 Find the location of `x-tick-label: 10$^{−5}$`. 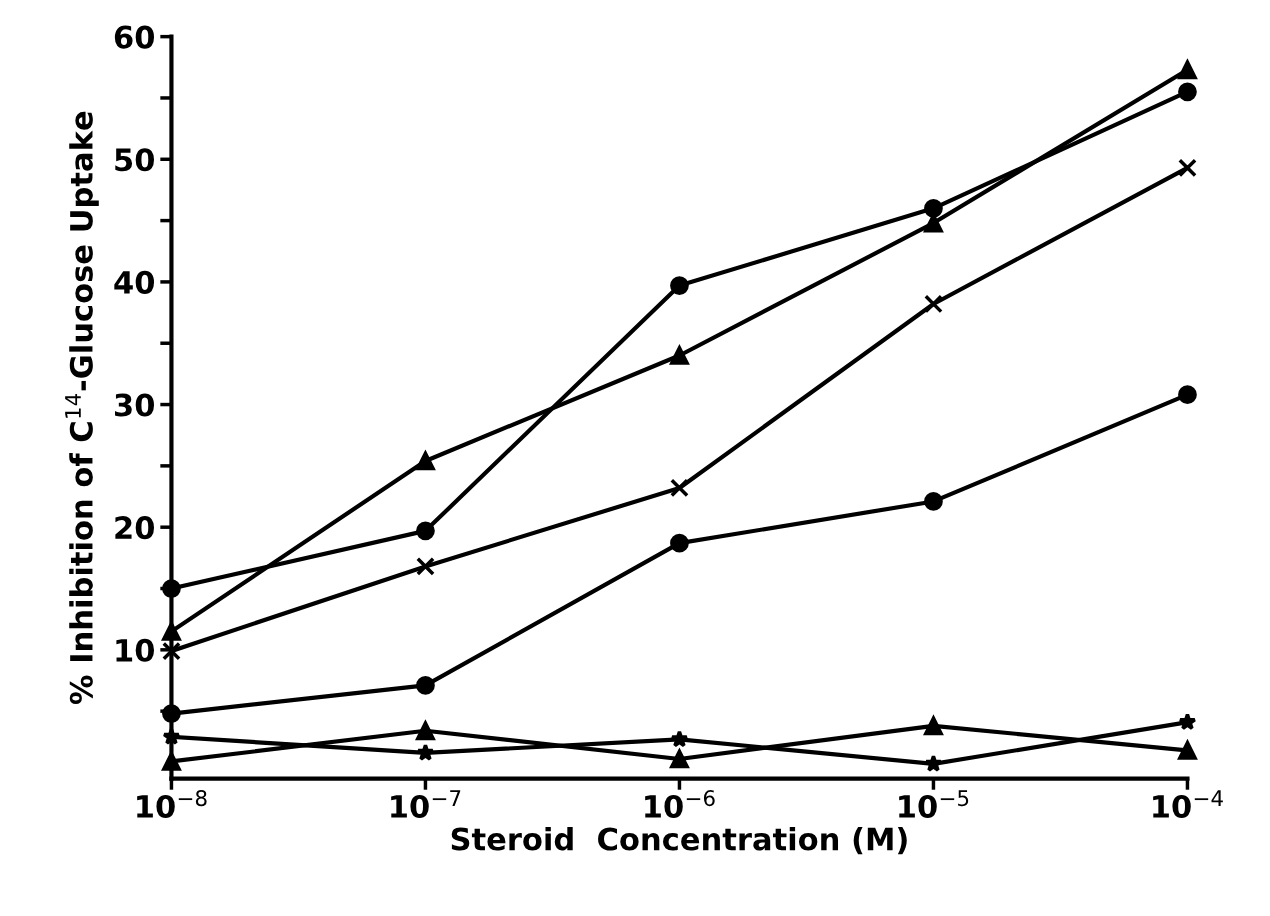

x-tick-label: 10$^{−5}$ is located at coordinates (934, 804).